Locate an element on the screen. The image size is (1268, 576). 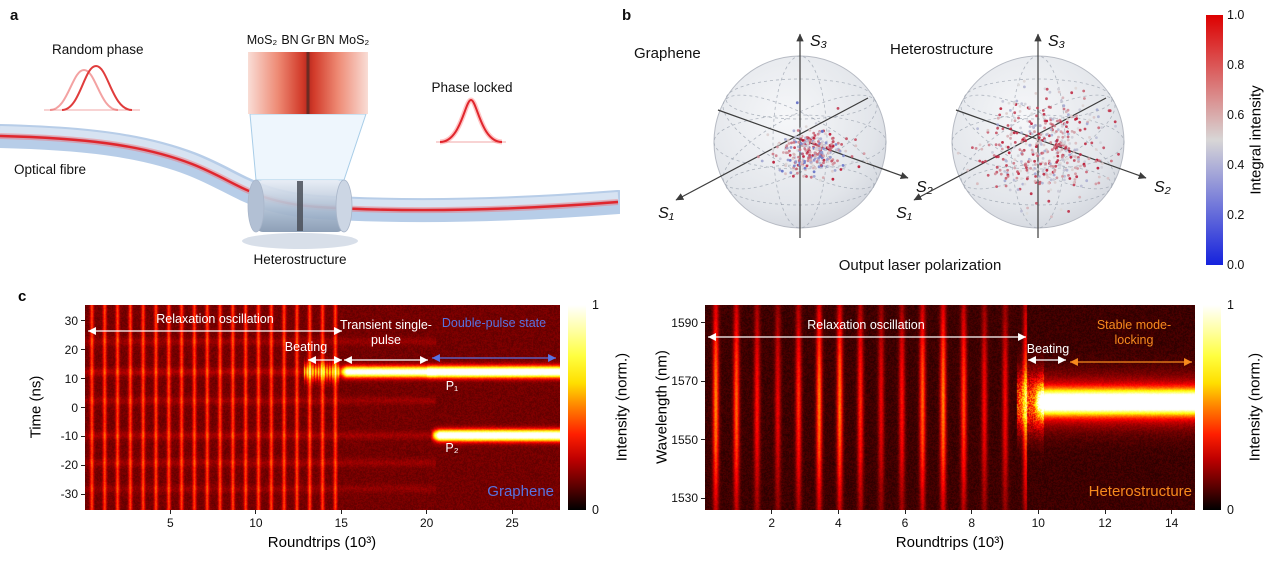
y-tick-label: -20 is located at coordinates (69, 465).